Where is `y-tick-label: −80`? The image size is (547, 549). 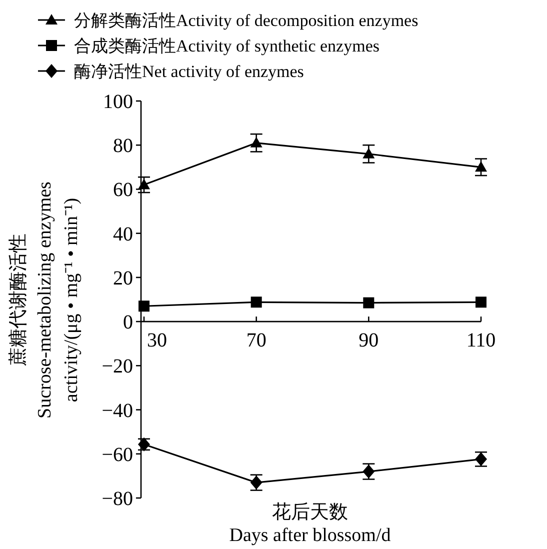
y-tick-label: −80 is located at coordinates (117, 499).